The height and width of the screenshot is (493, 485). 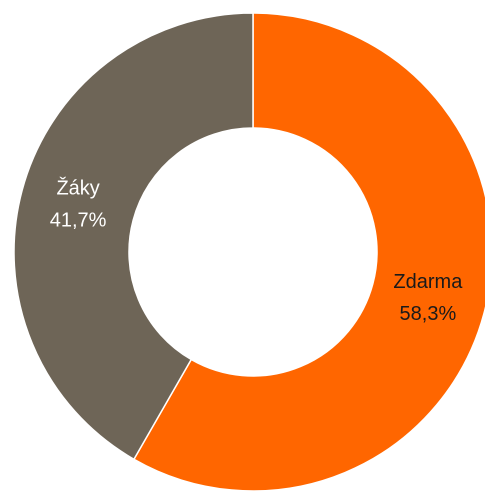 I want to click on slice-value-label: 58,3%, so click(x=428, y=314).